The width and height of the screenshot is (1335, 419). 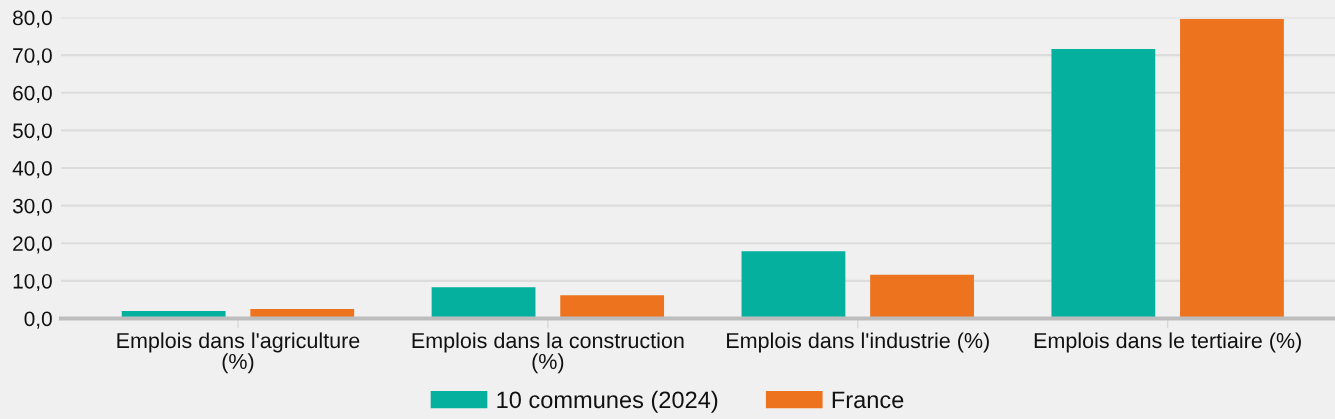 What do you see at coordinates (32, 57) in the screenshot?
I see `y-tick-label: 70,0` at bounding box center [32, 57].